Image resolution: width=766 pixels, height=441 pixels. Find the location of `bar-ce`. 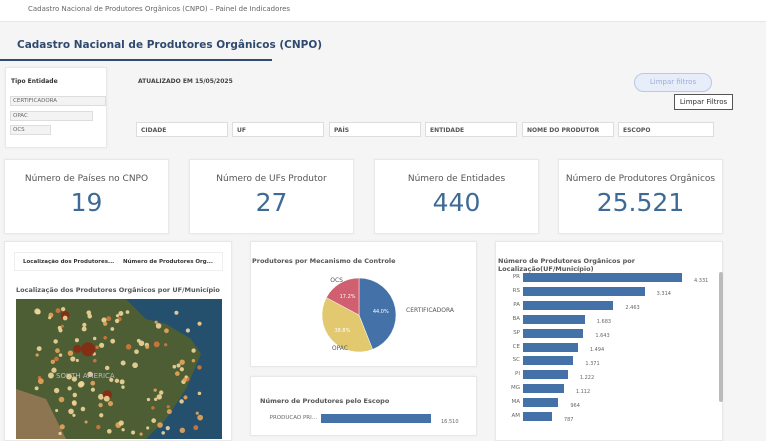

bar-ce is located at coordinates (550, 347).